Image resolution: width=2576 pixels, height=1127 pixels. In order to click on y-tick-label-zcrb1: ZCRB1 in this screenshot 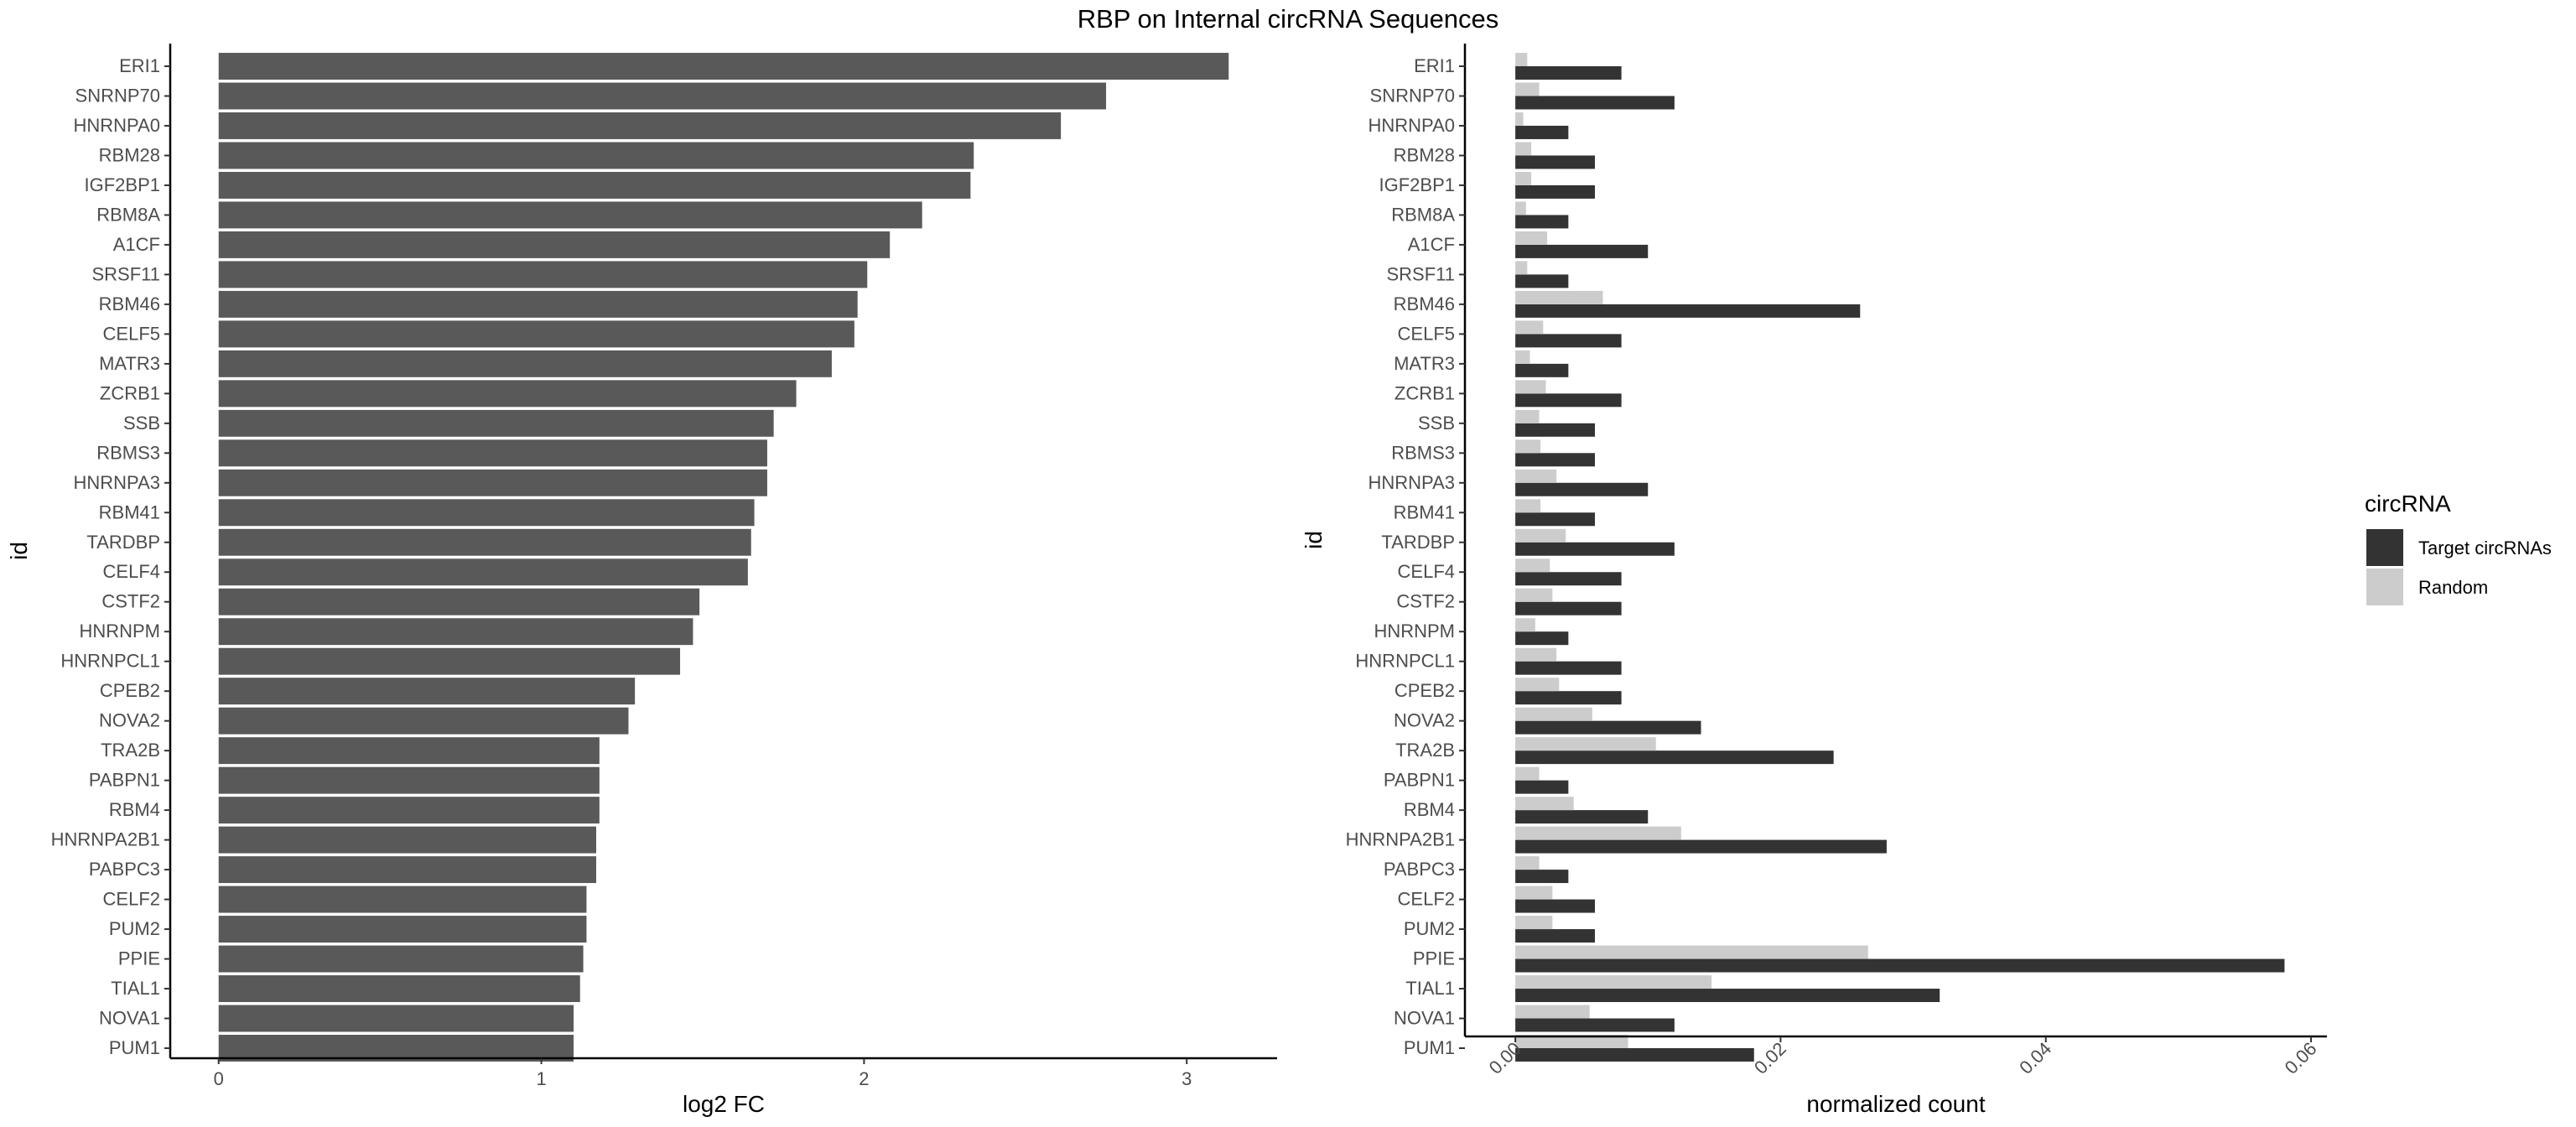, I will do `click(130, 392)`.